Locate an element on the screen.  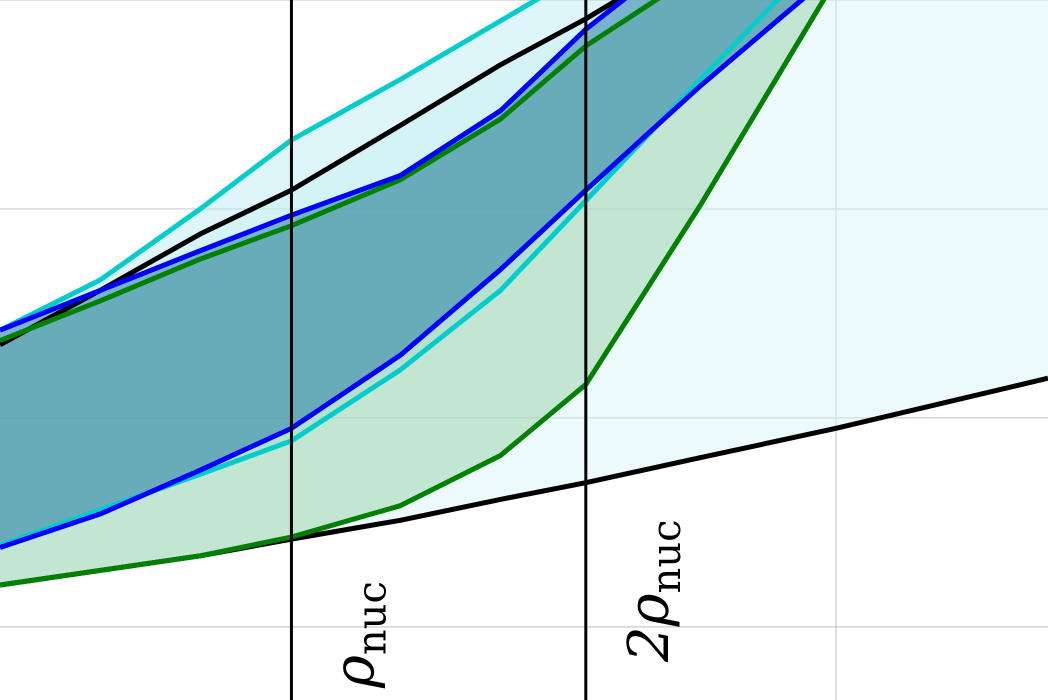
label-main: 2ρ is located at coordinates (649, 628).